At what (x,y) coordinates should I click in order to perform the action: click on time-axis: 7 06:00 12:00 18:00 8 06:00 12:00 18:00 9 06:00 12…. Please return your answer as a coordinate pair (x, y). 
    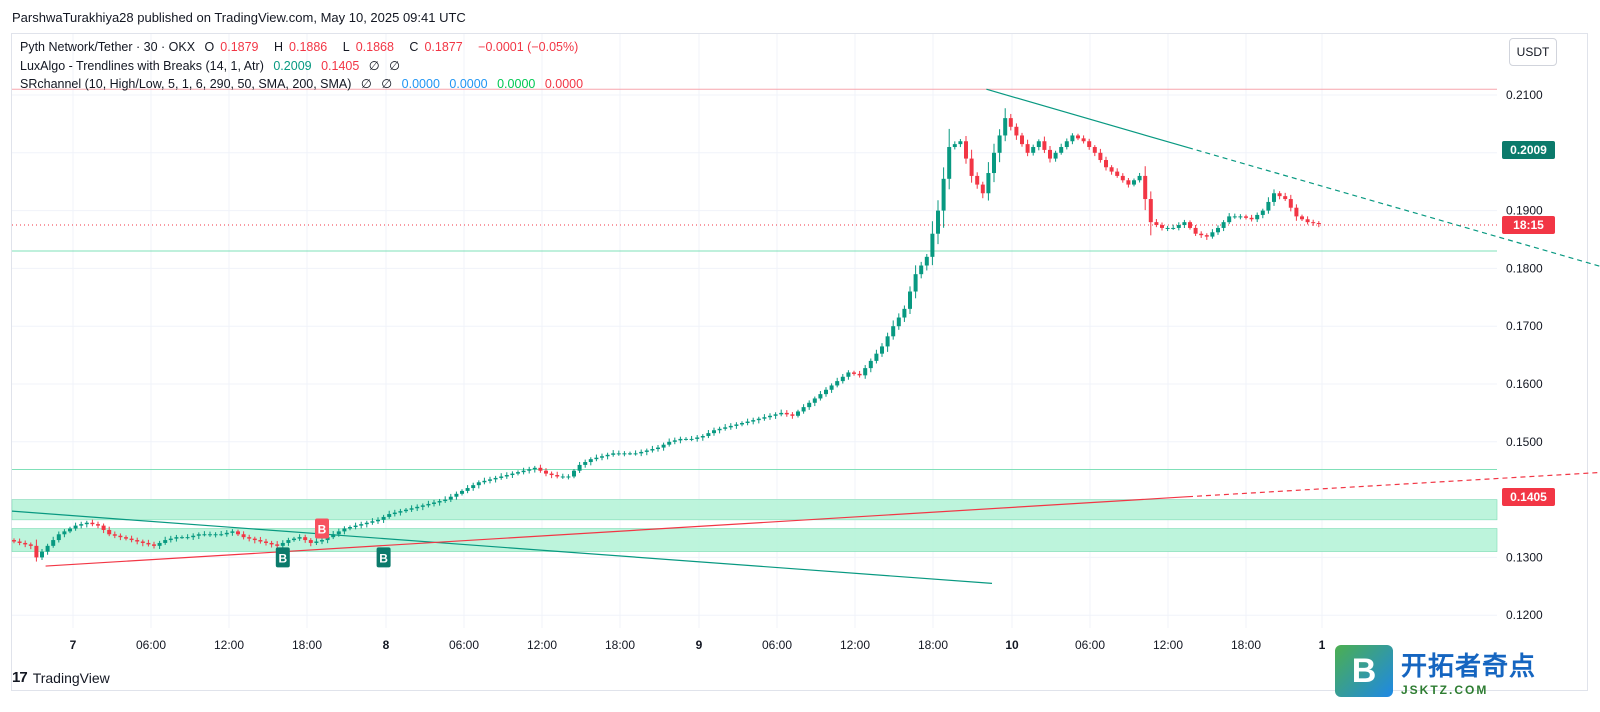
    Looking at the image, I should click on (698, 645).